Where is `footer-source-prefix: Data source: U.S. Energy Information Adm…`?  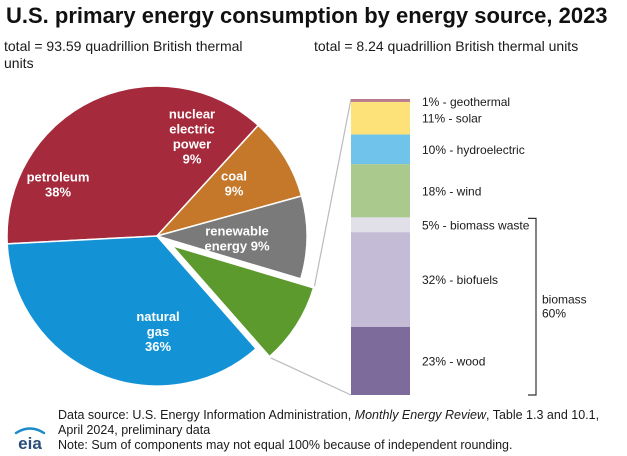
footer-source-prefix: Data source: U.S. Energy Information Adm… is located at coordinates (206, 415).